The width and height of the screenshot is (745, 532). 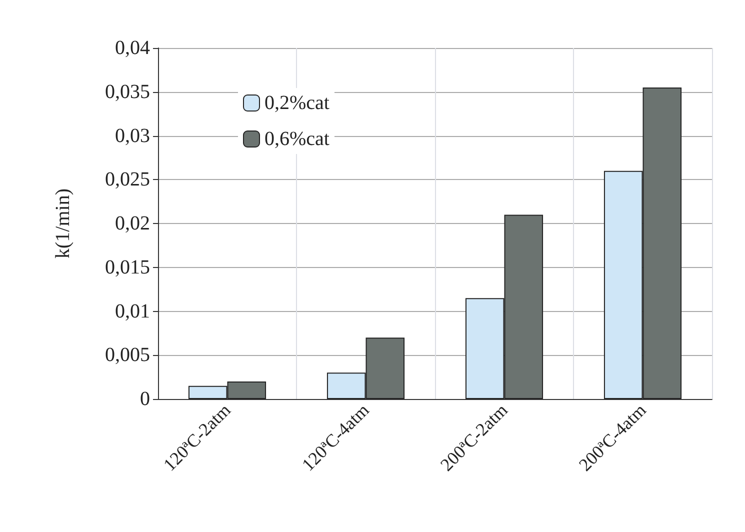 What do you see at coordinates (145, 399) in the screenshot?
I see `y-tick-label: 0` at bounding box center [145, 399].